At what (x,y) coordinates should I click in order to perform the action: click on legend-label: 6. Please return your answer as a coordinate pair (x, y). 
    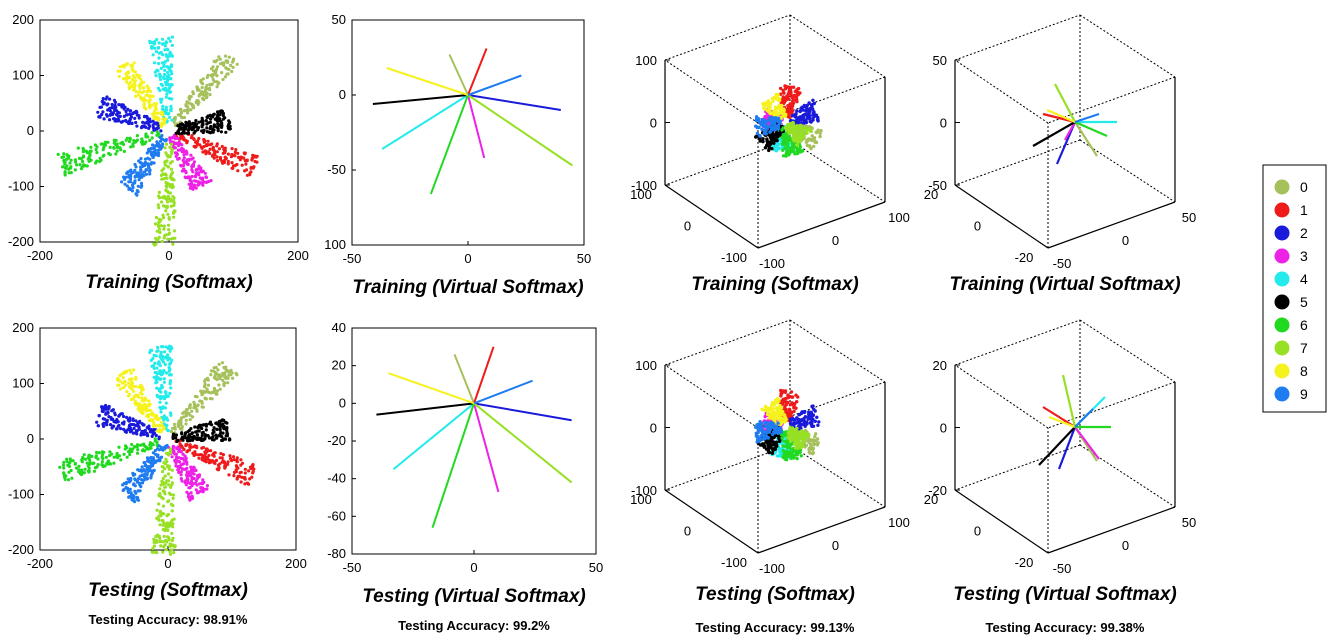
    Looking at the image, I should click on (1304, 325).